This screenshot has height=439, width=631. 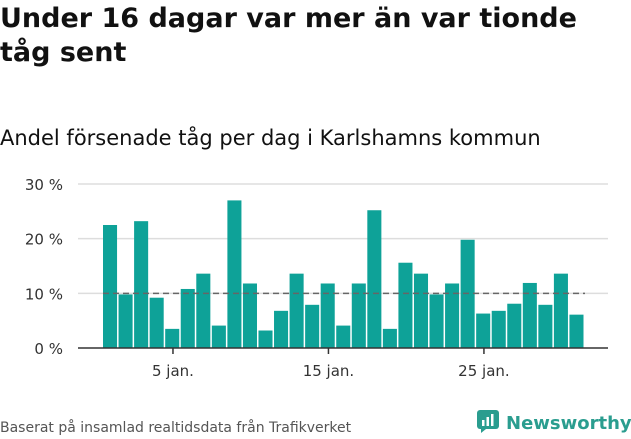 I want to click on y-tick-label: 30 %, so click(x=44, y=185).